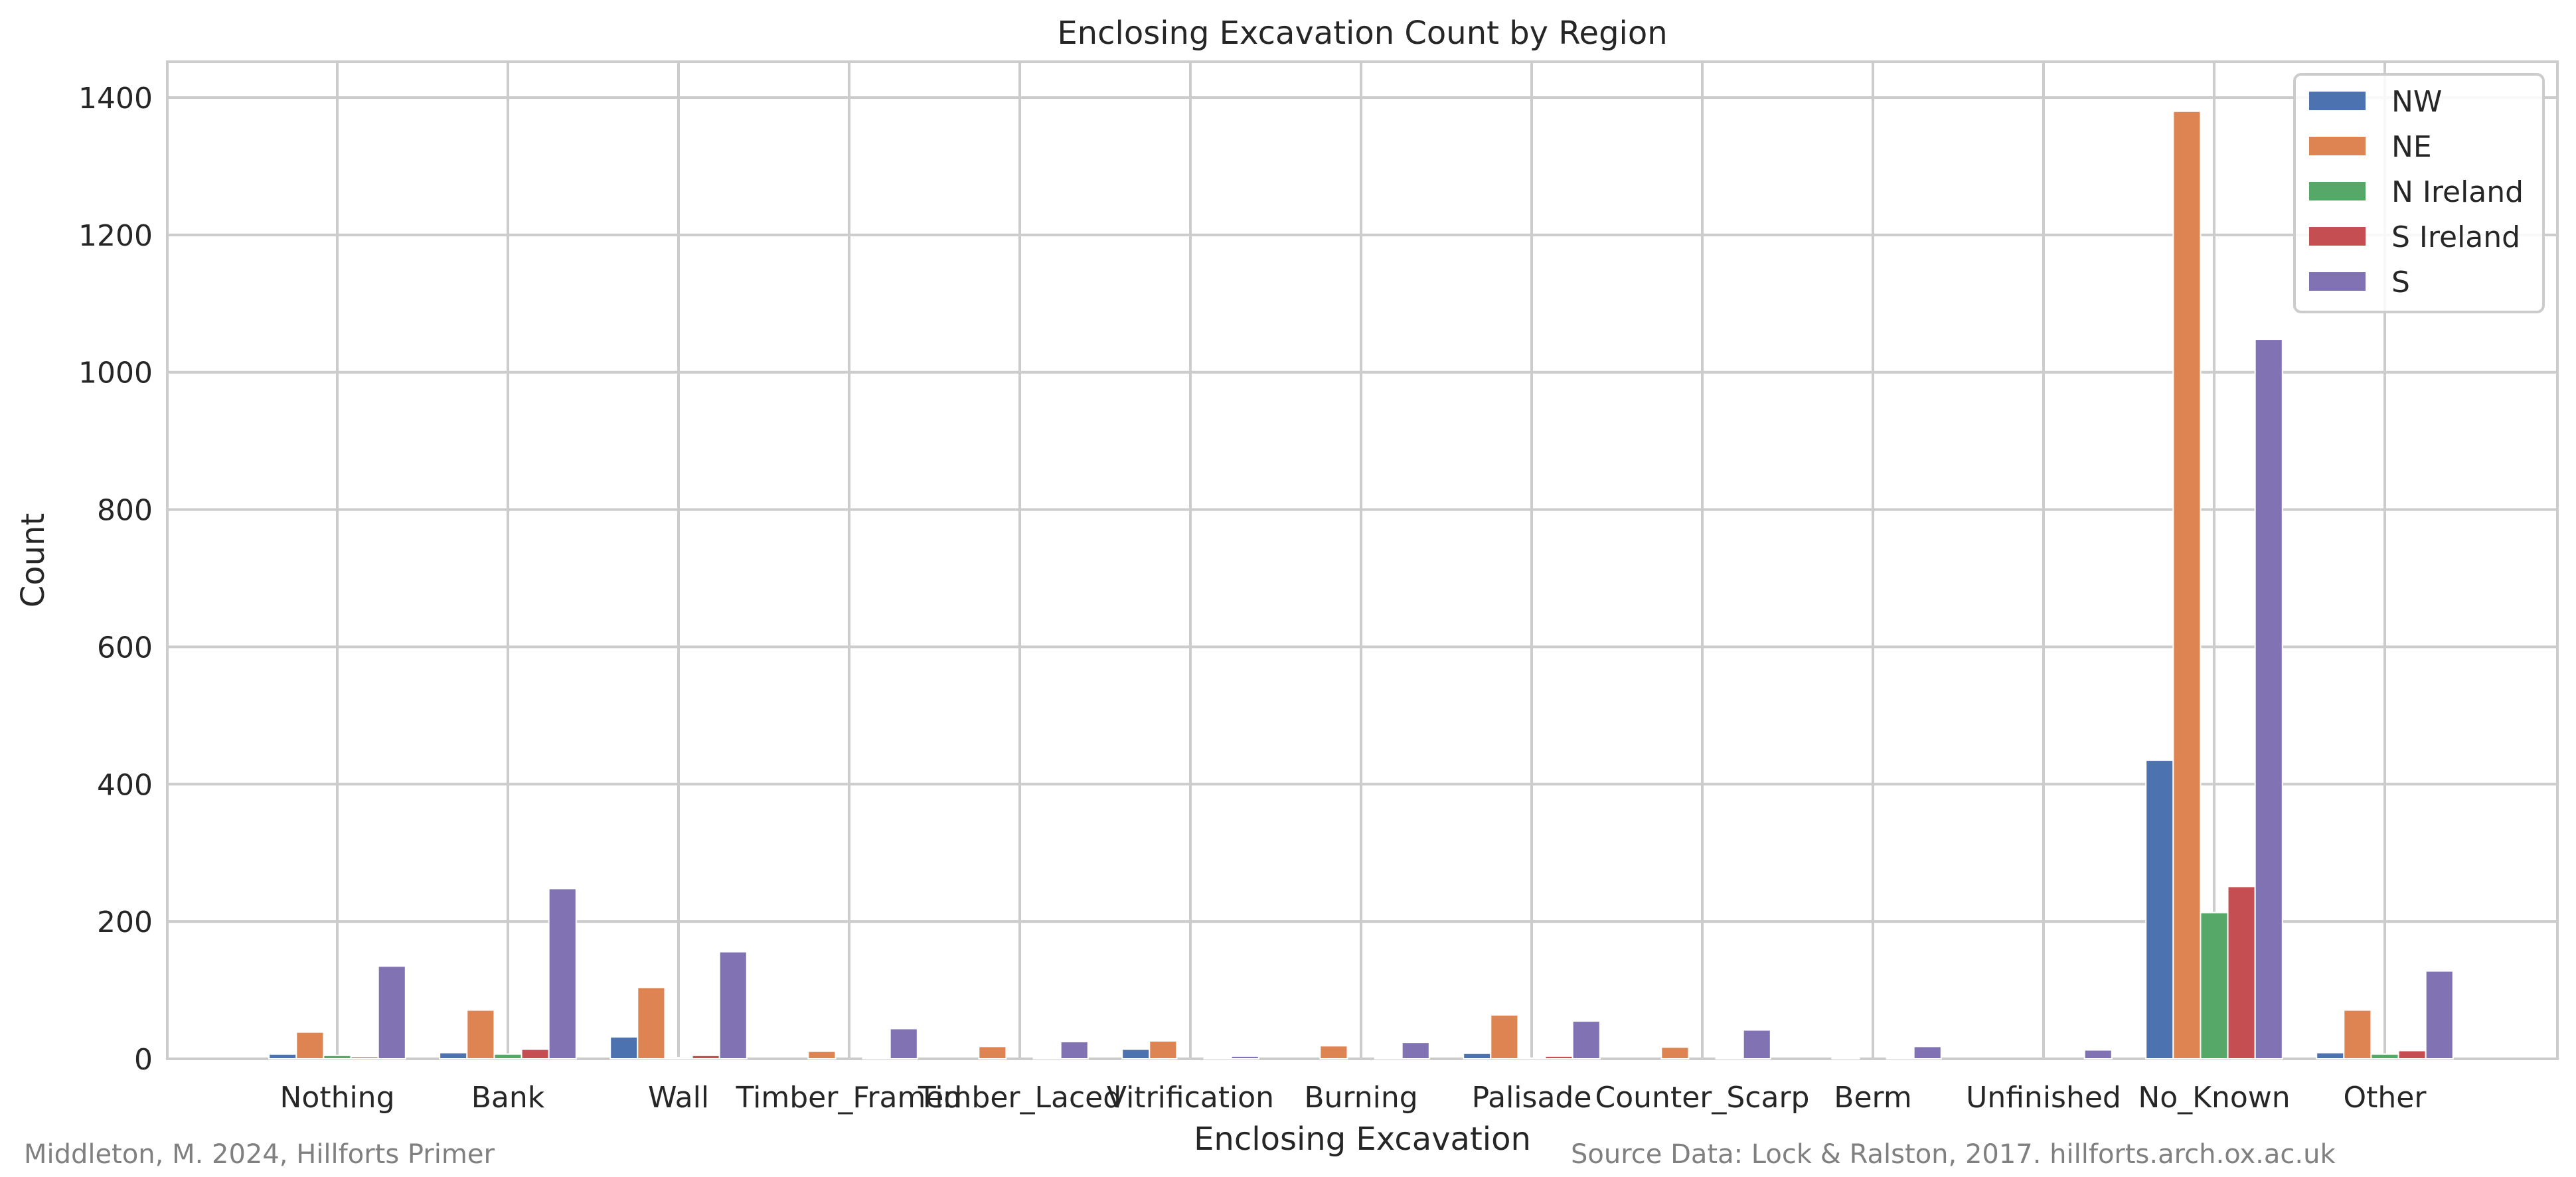  I want to click on legend-box, so click(2419, 193).